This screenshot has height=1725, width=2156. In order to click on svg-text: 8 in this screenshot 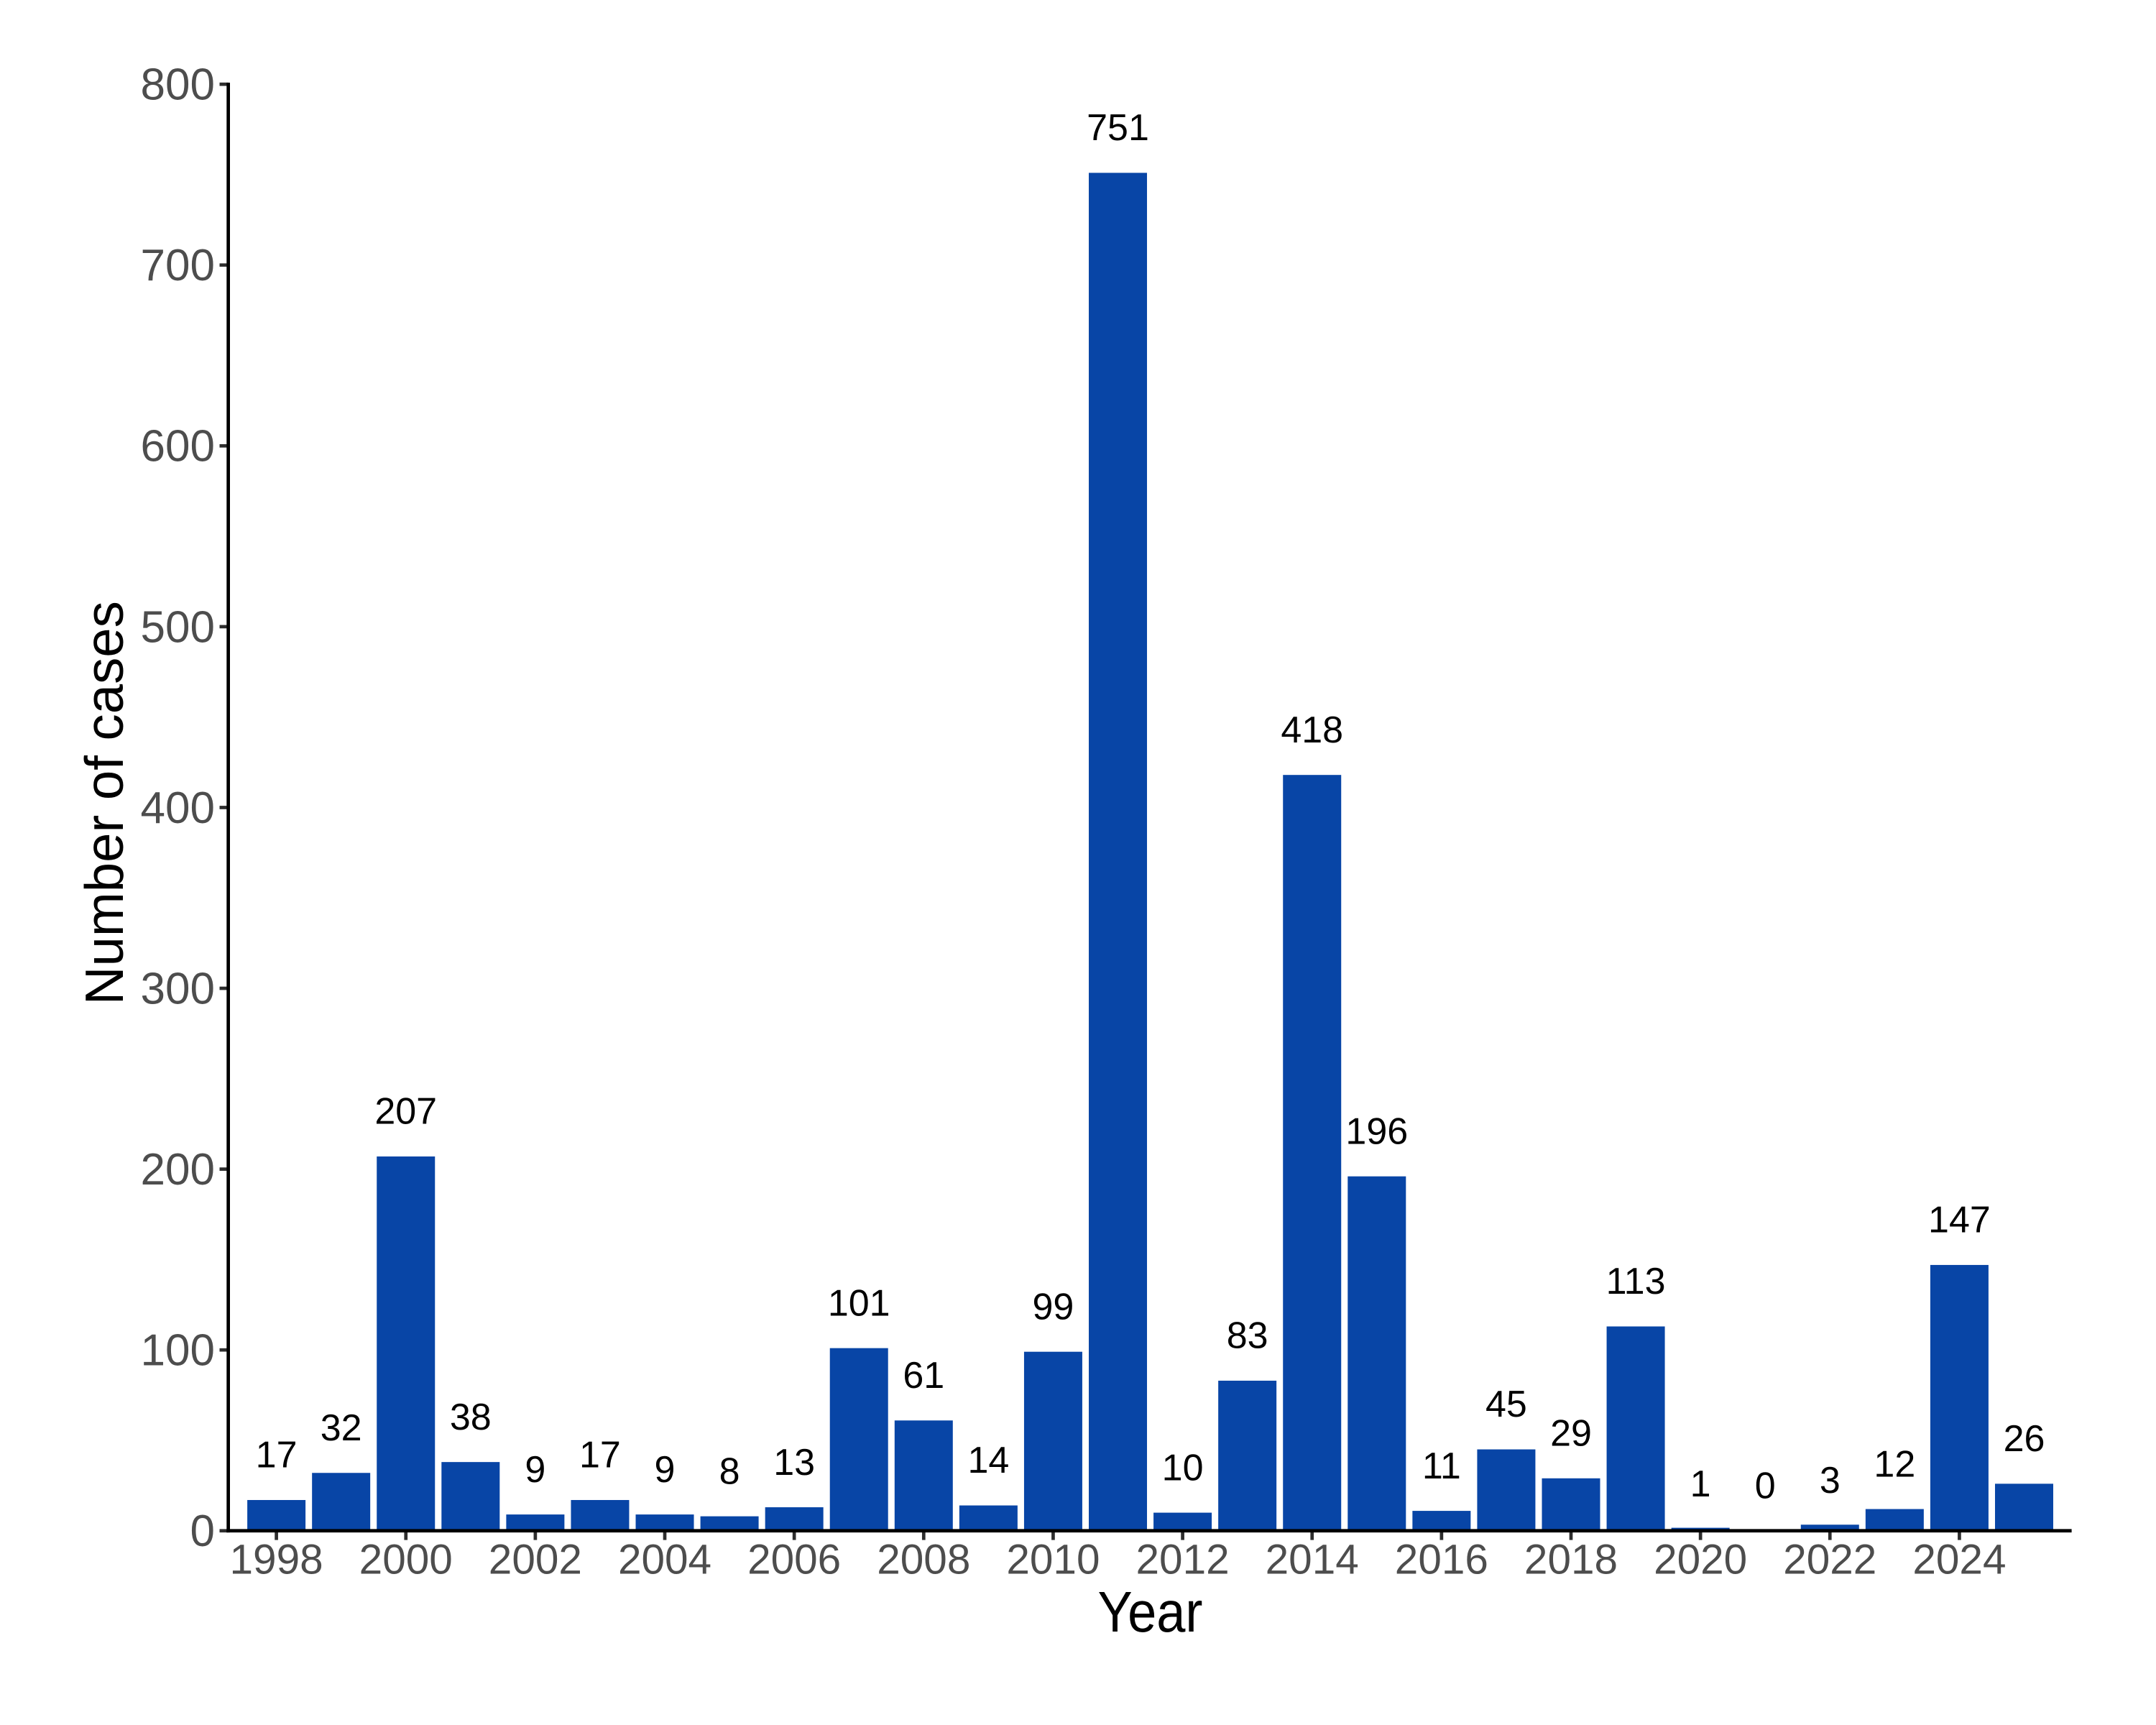, I will do `click(729, 1471)`.